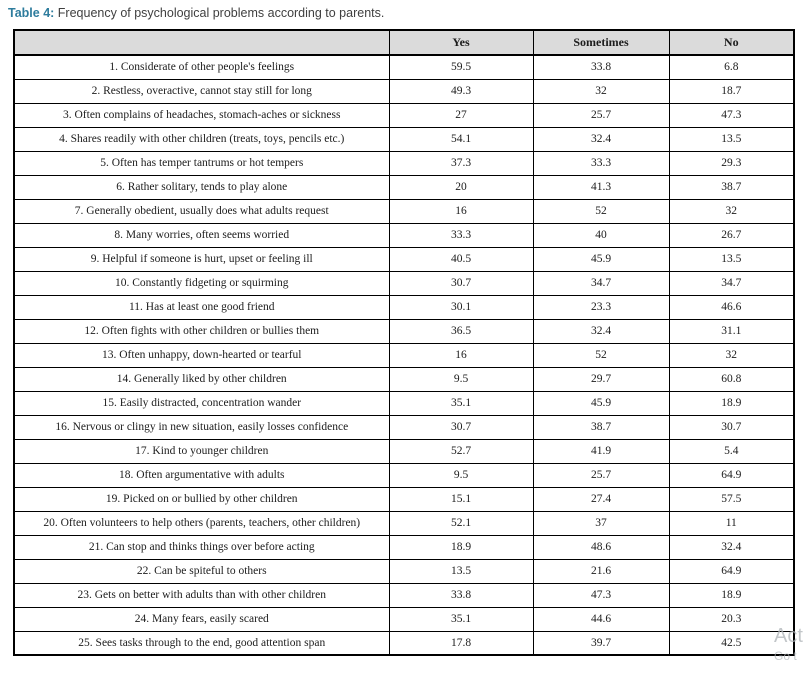 This screenshot has width=806, height=693. I want to click on row-sometimes-cell: 32, so click(601, 91).